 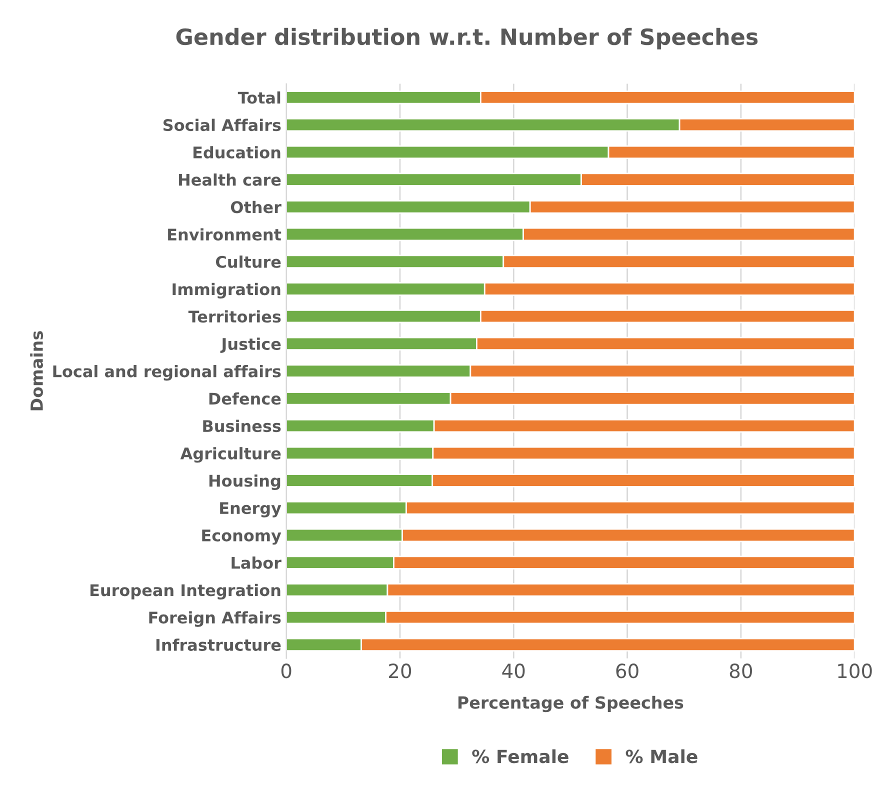 I want to click on y-tick-label: Environment, so click(x=225, y=234).